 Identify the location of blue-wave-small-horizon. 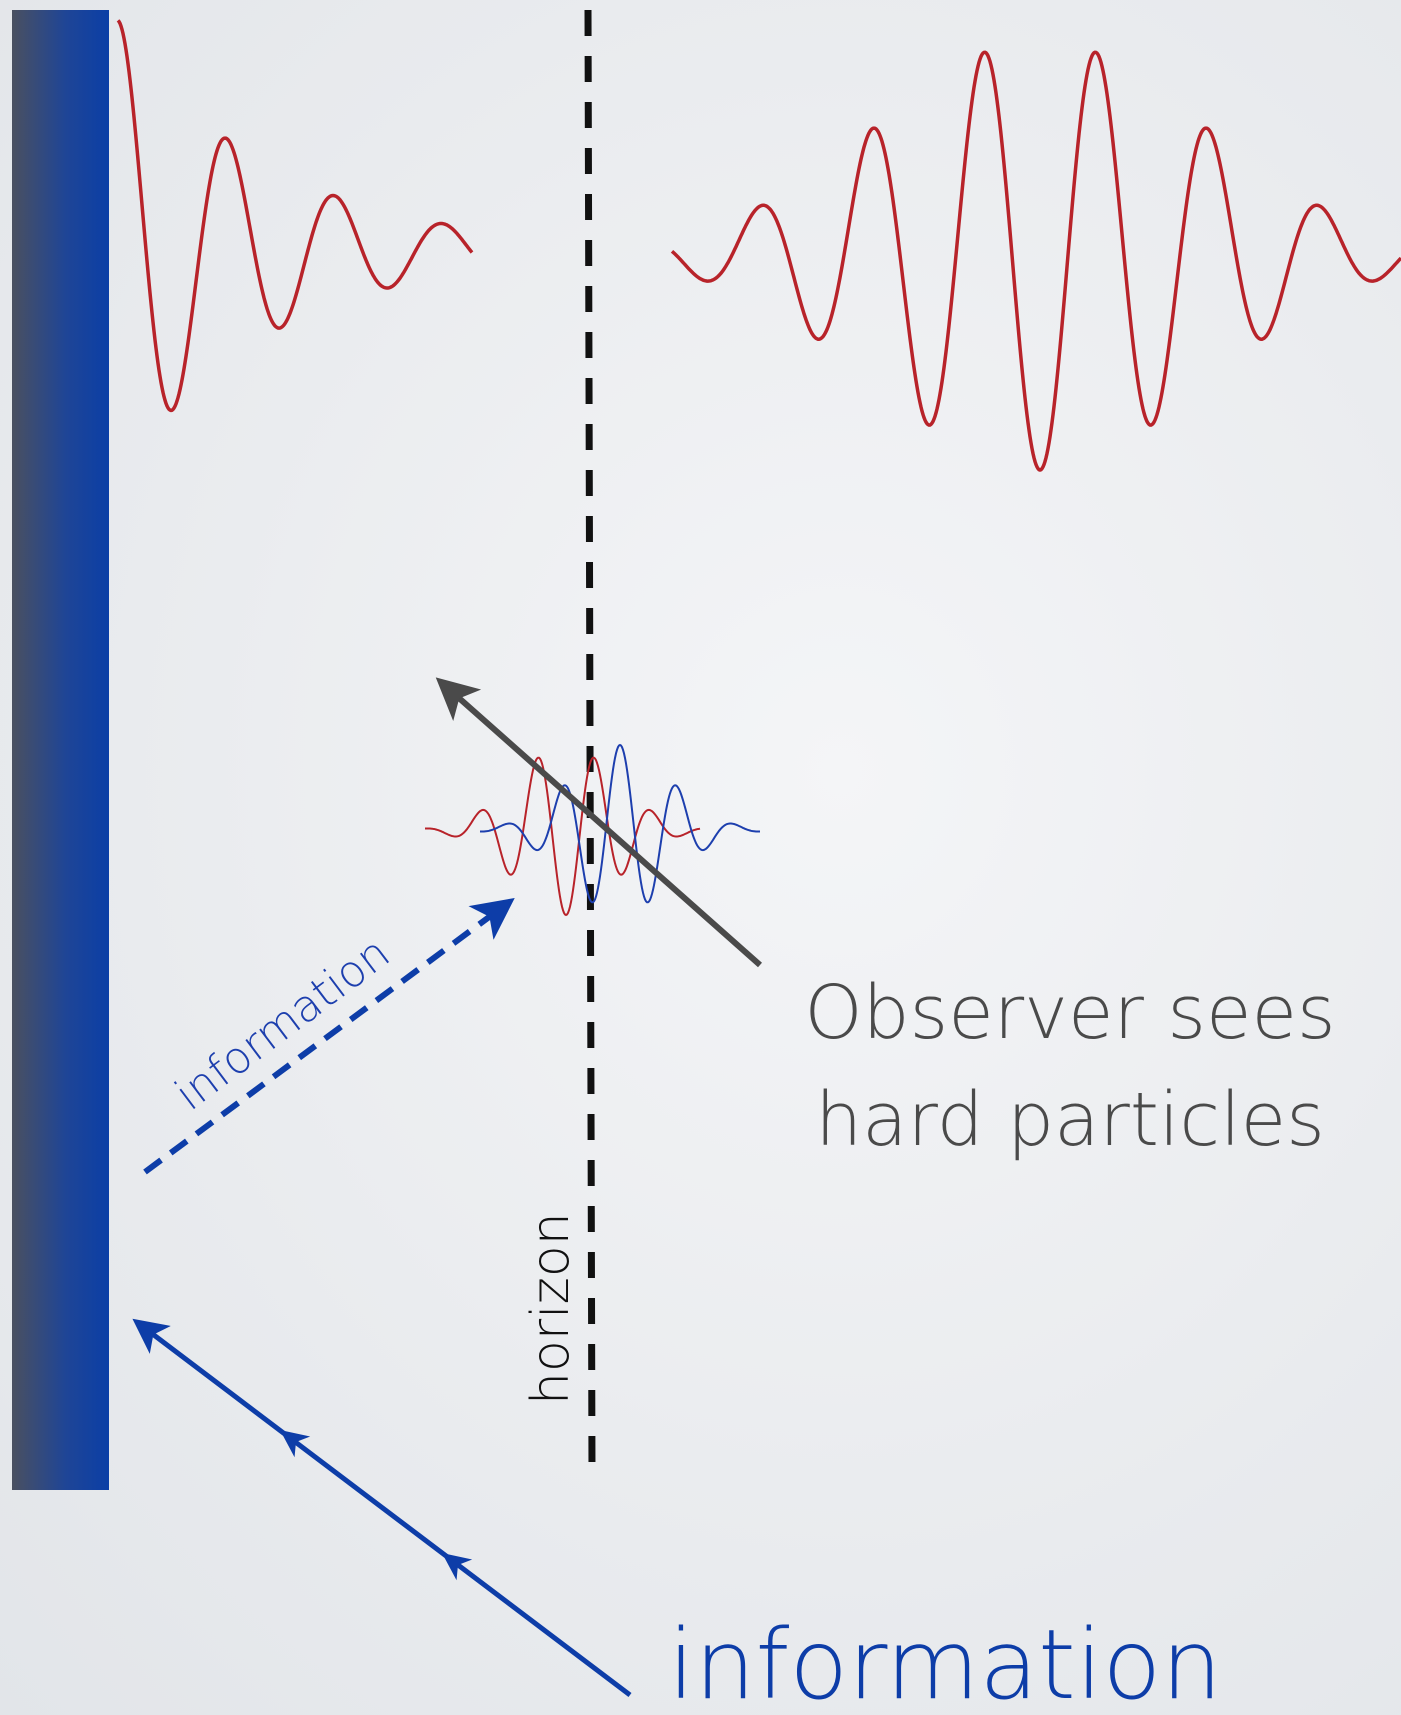
(620, 823).